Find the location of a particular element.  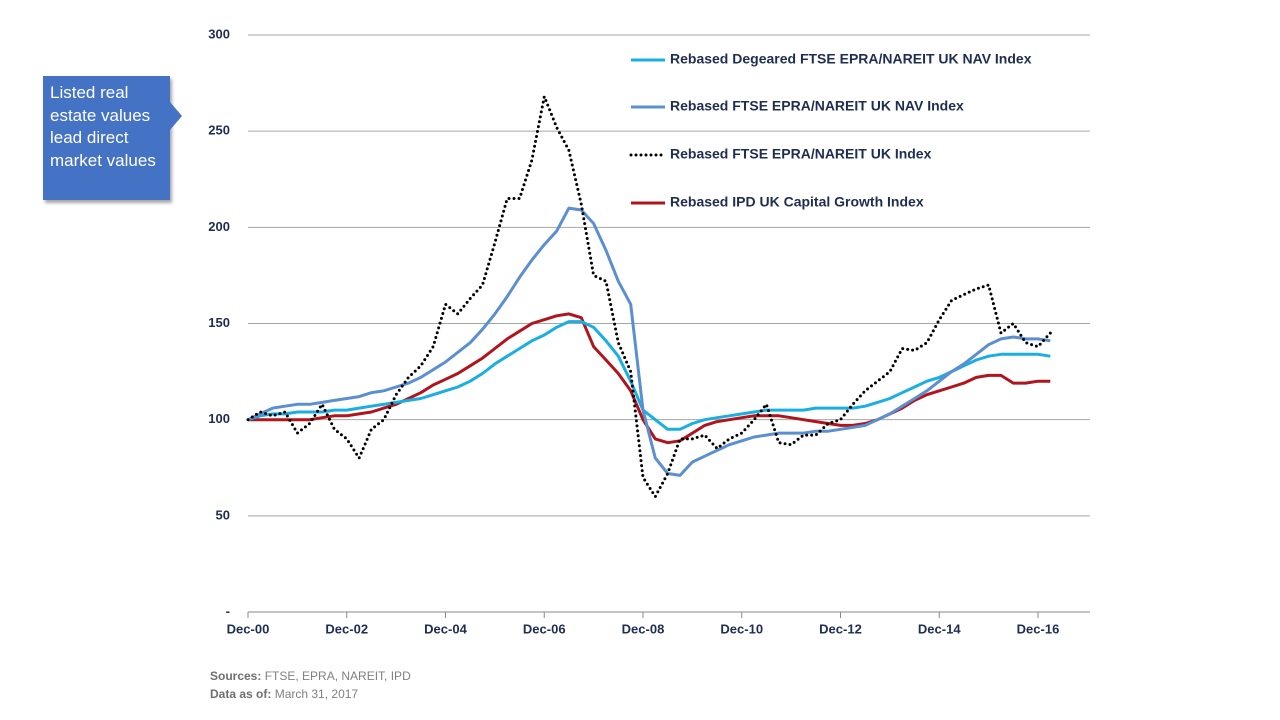

y-tick-label: 250 is located at coordinates (219, 130).